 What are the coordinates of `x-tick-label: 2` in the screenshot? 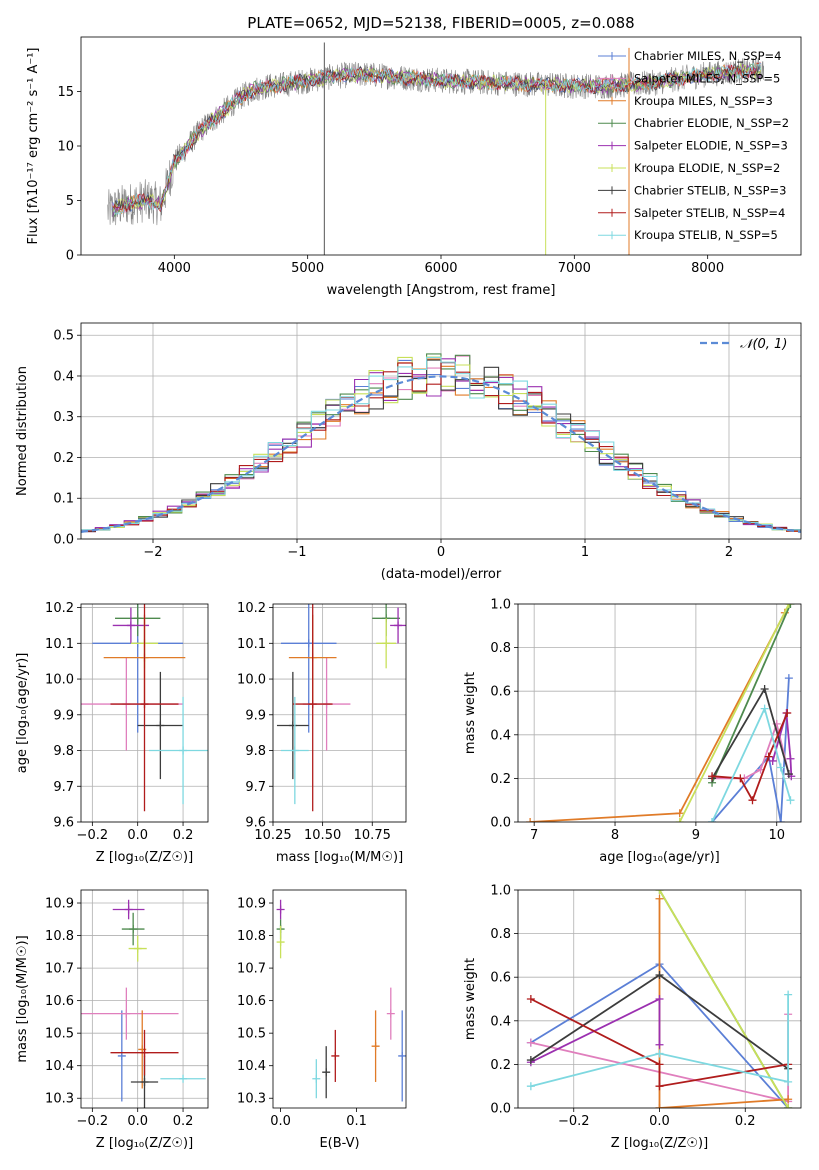 It's located at (729, 552).